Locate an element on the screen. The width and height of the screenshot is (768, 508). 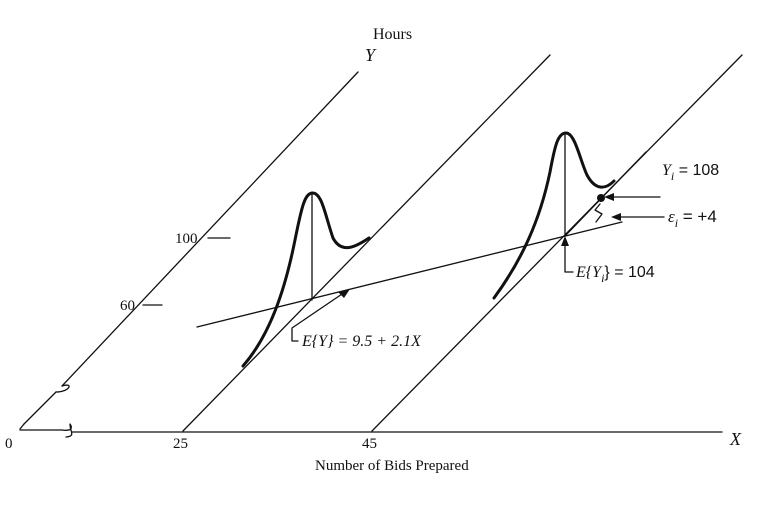
y-axis-letter: Y is located at coordinates (371, 55).